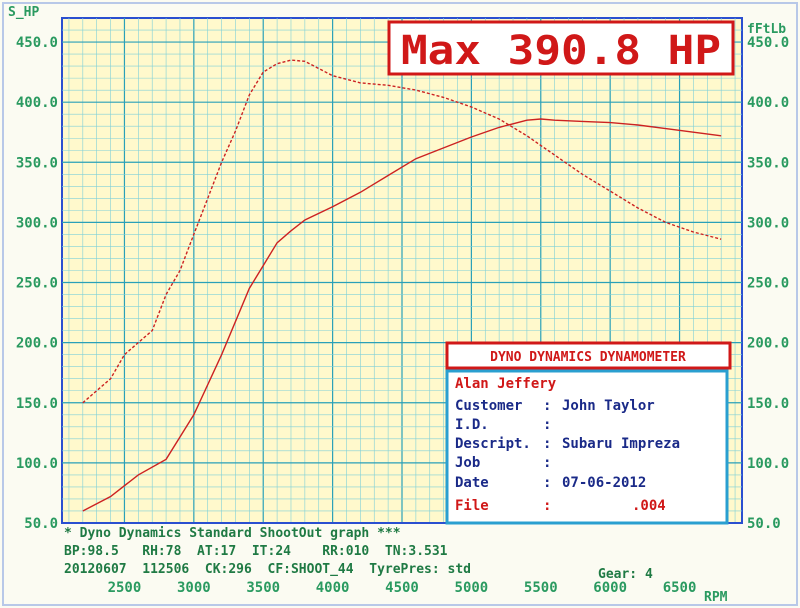 The height and width of the screenshot is (608, 800). Describe the element at coordinates (766, 29) in the screenshot. I see `right-axis-label: fFtLb` at that location.